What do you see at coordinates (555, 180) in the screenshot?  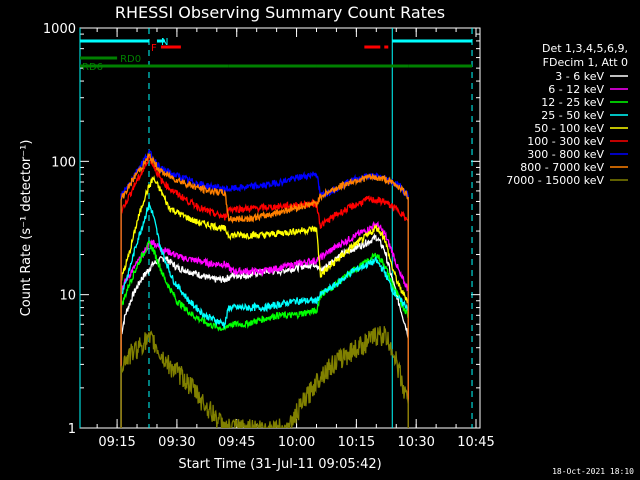 I see `legend-label: 7000 - 15000 keV` at bounding box center [555, 180].